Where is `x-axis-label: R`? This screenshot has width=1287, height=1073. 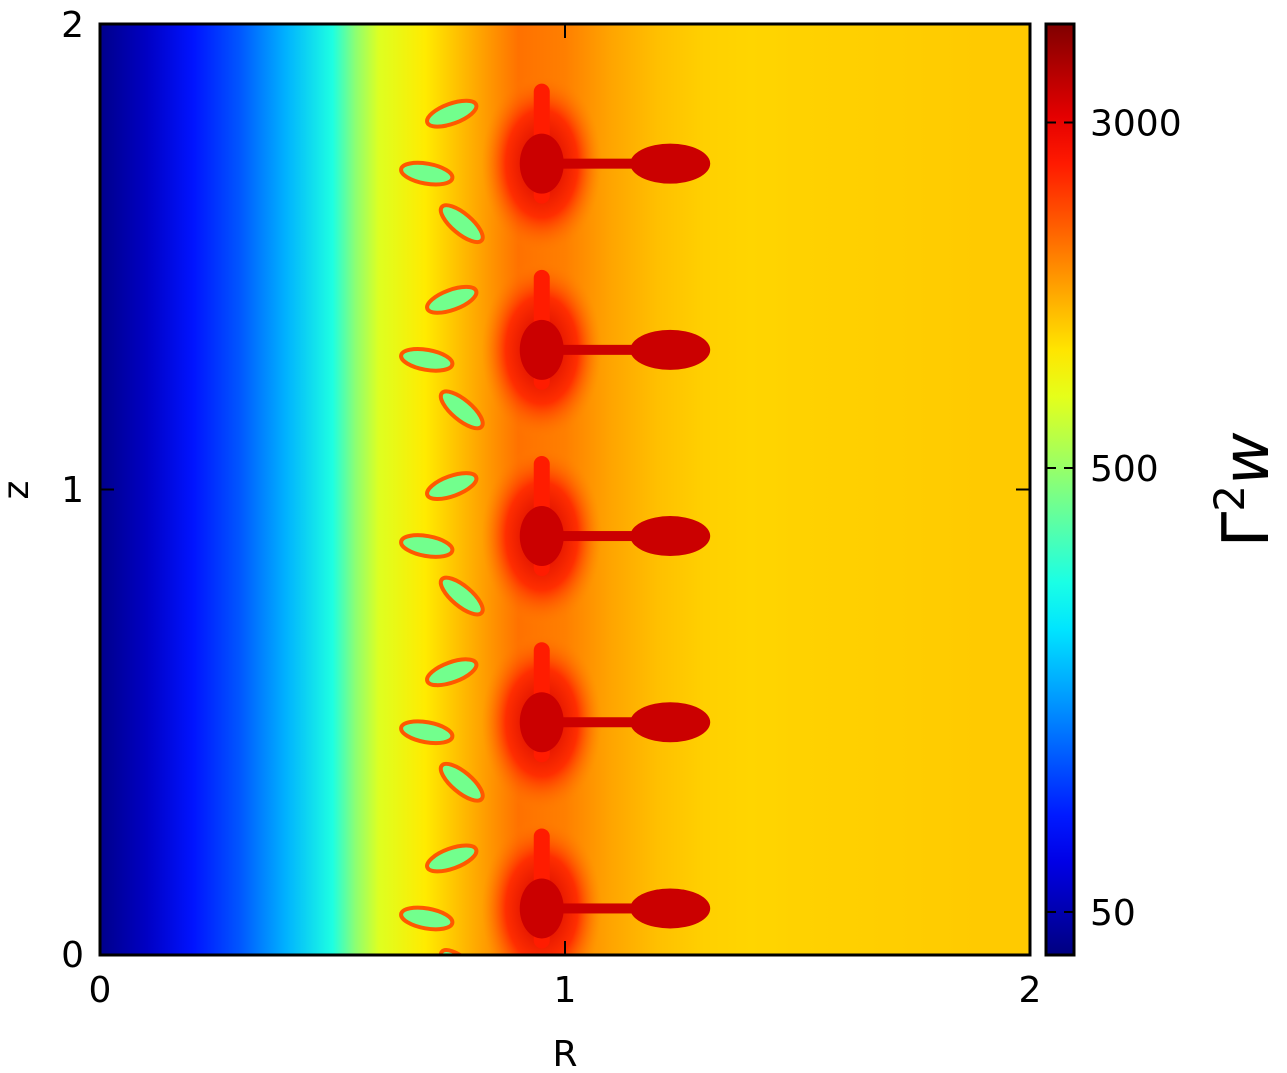
x-axis-label: R is located at coordinates (564, 1053).